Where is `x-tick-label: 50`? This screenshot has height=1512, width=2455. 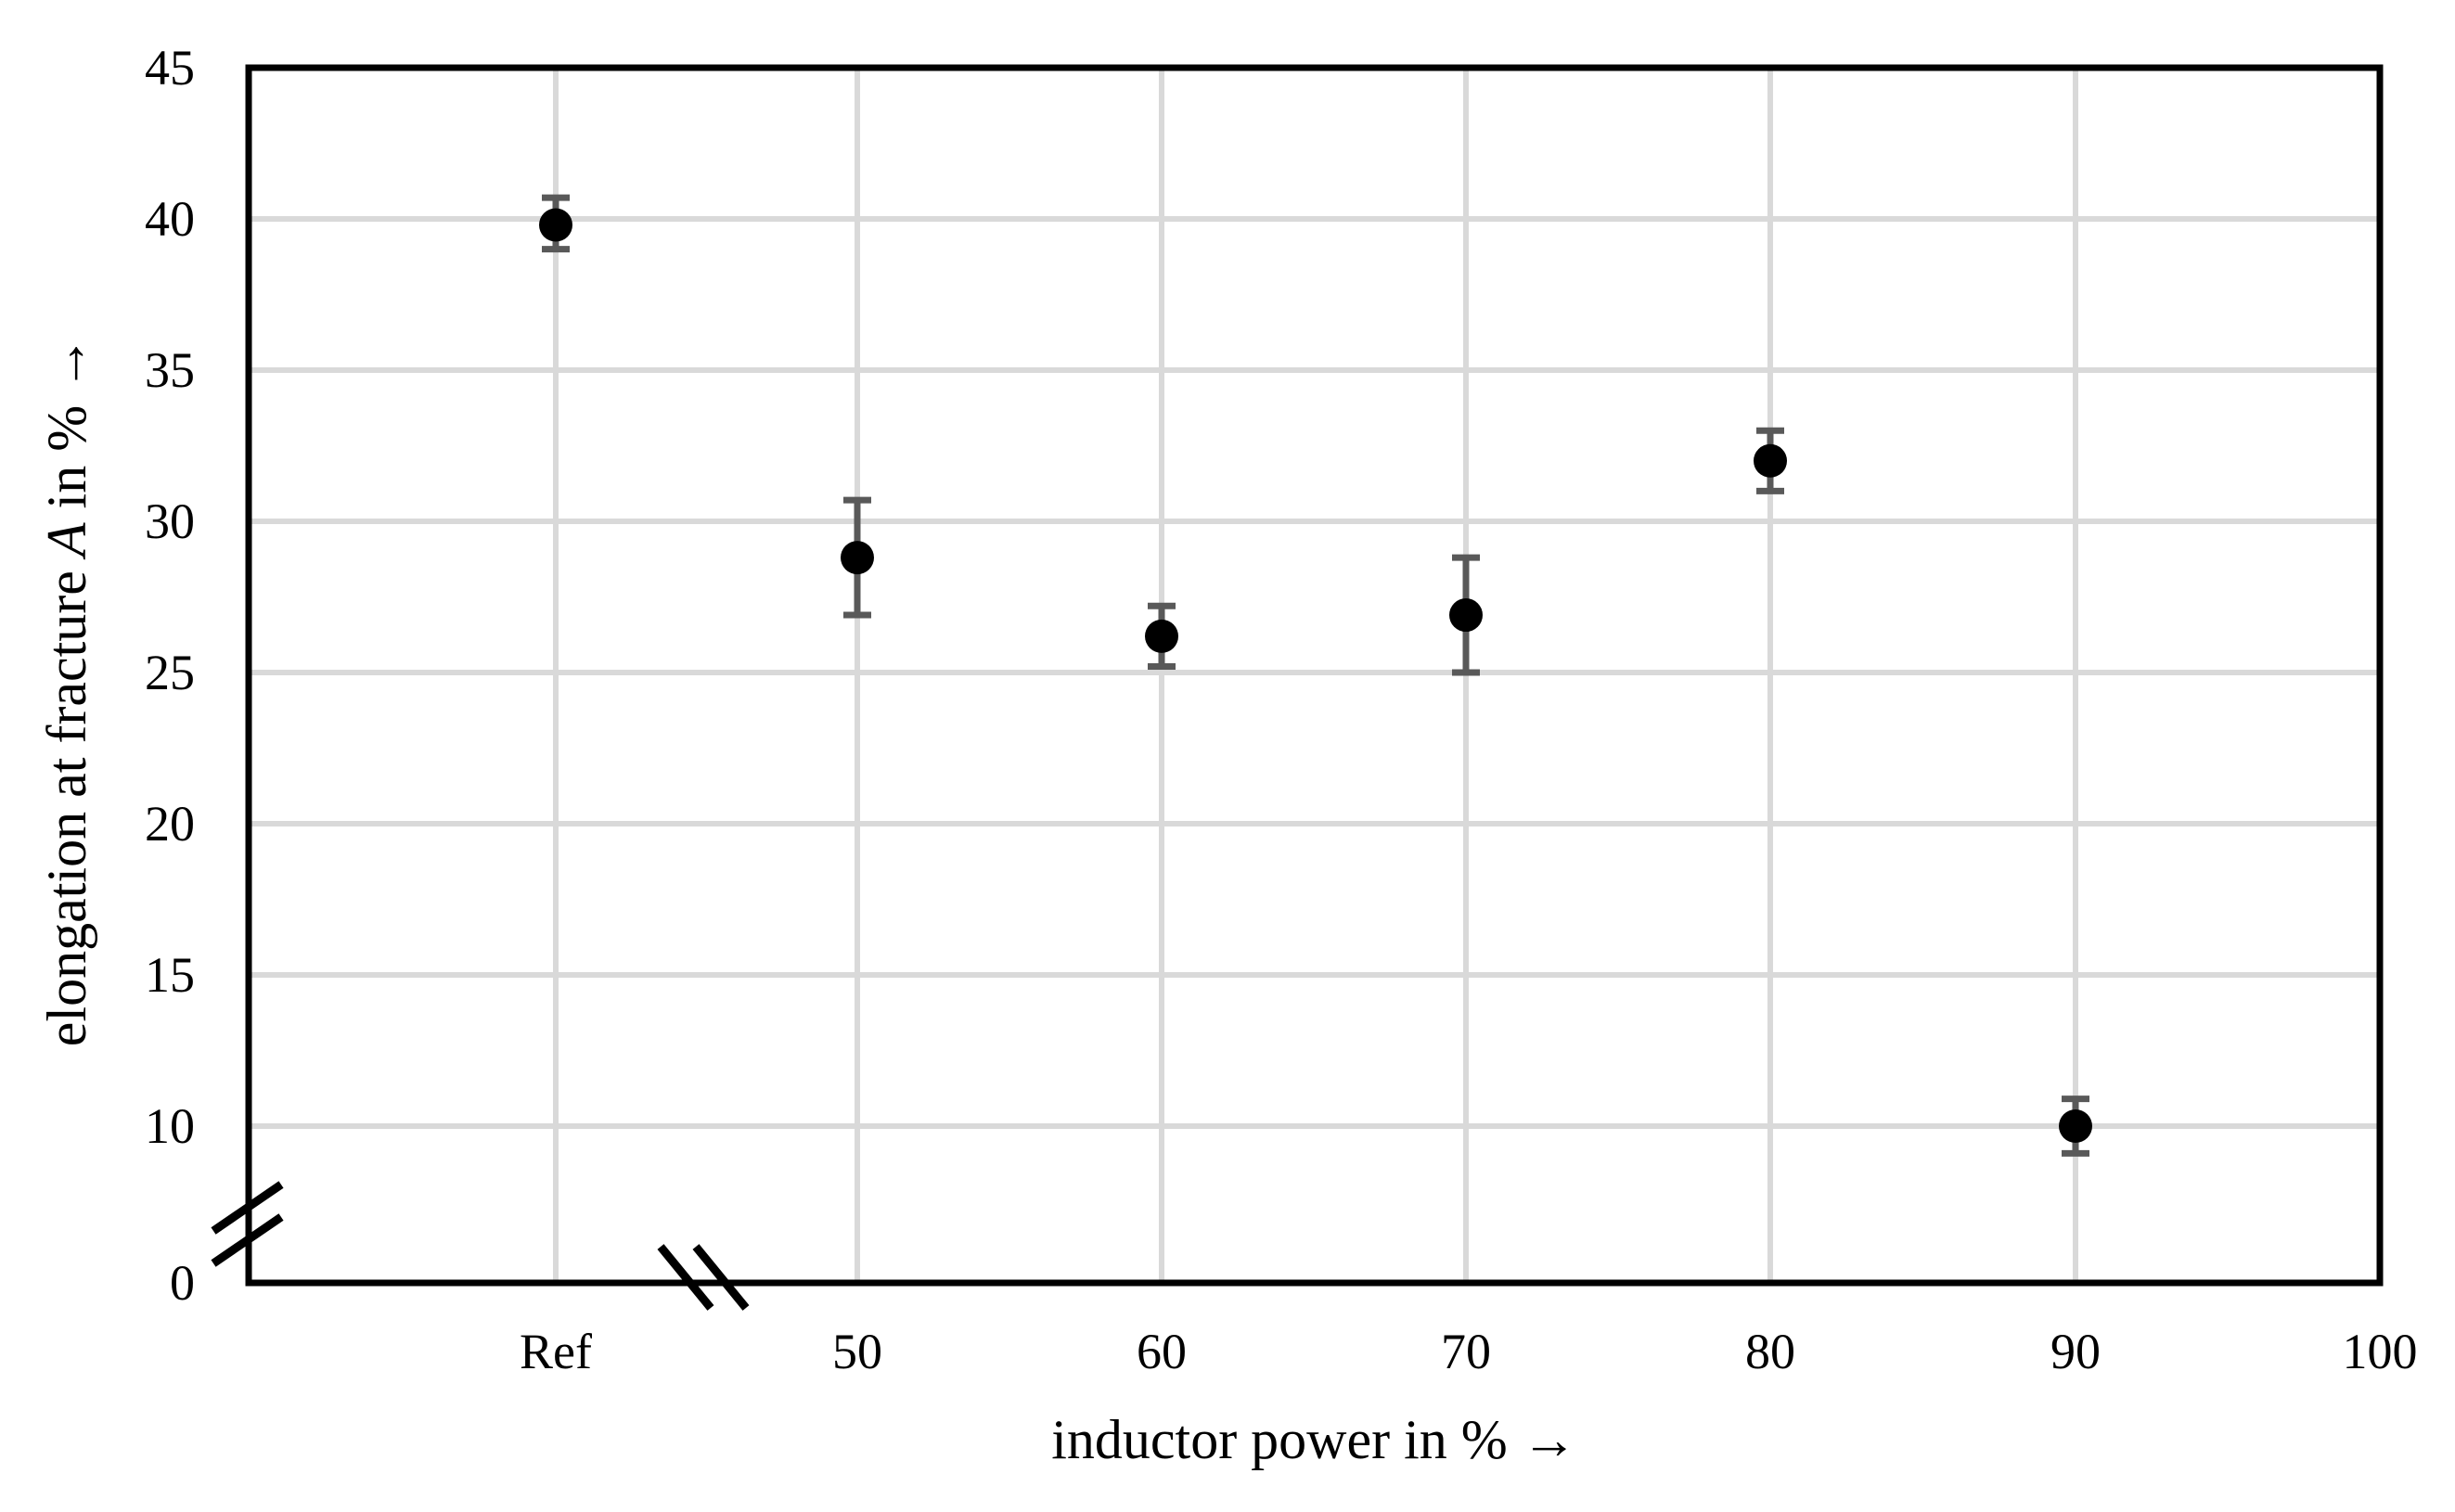 x-tick-label: 50 is located at coordinates (857, 1351).